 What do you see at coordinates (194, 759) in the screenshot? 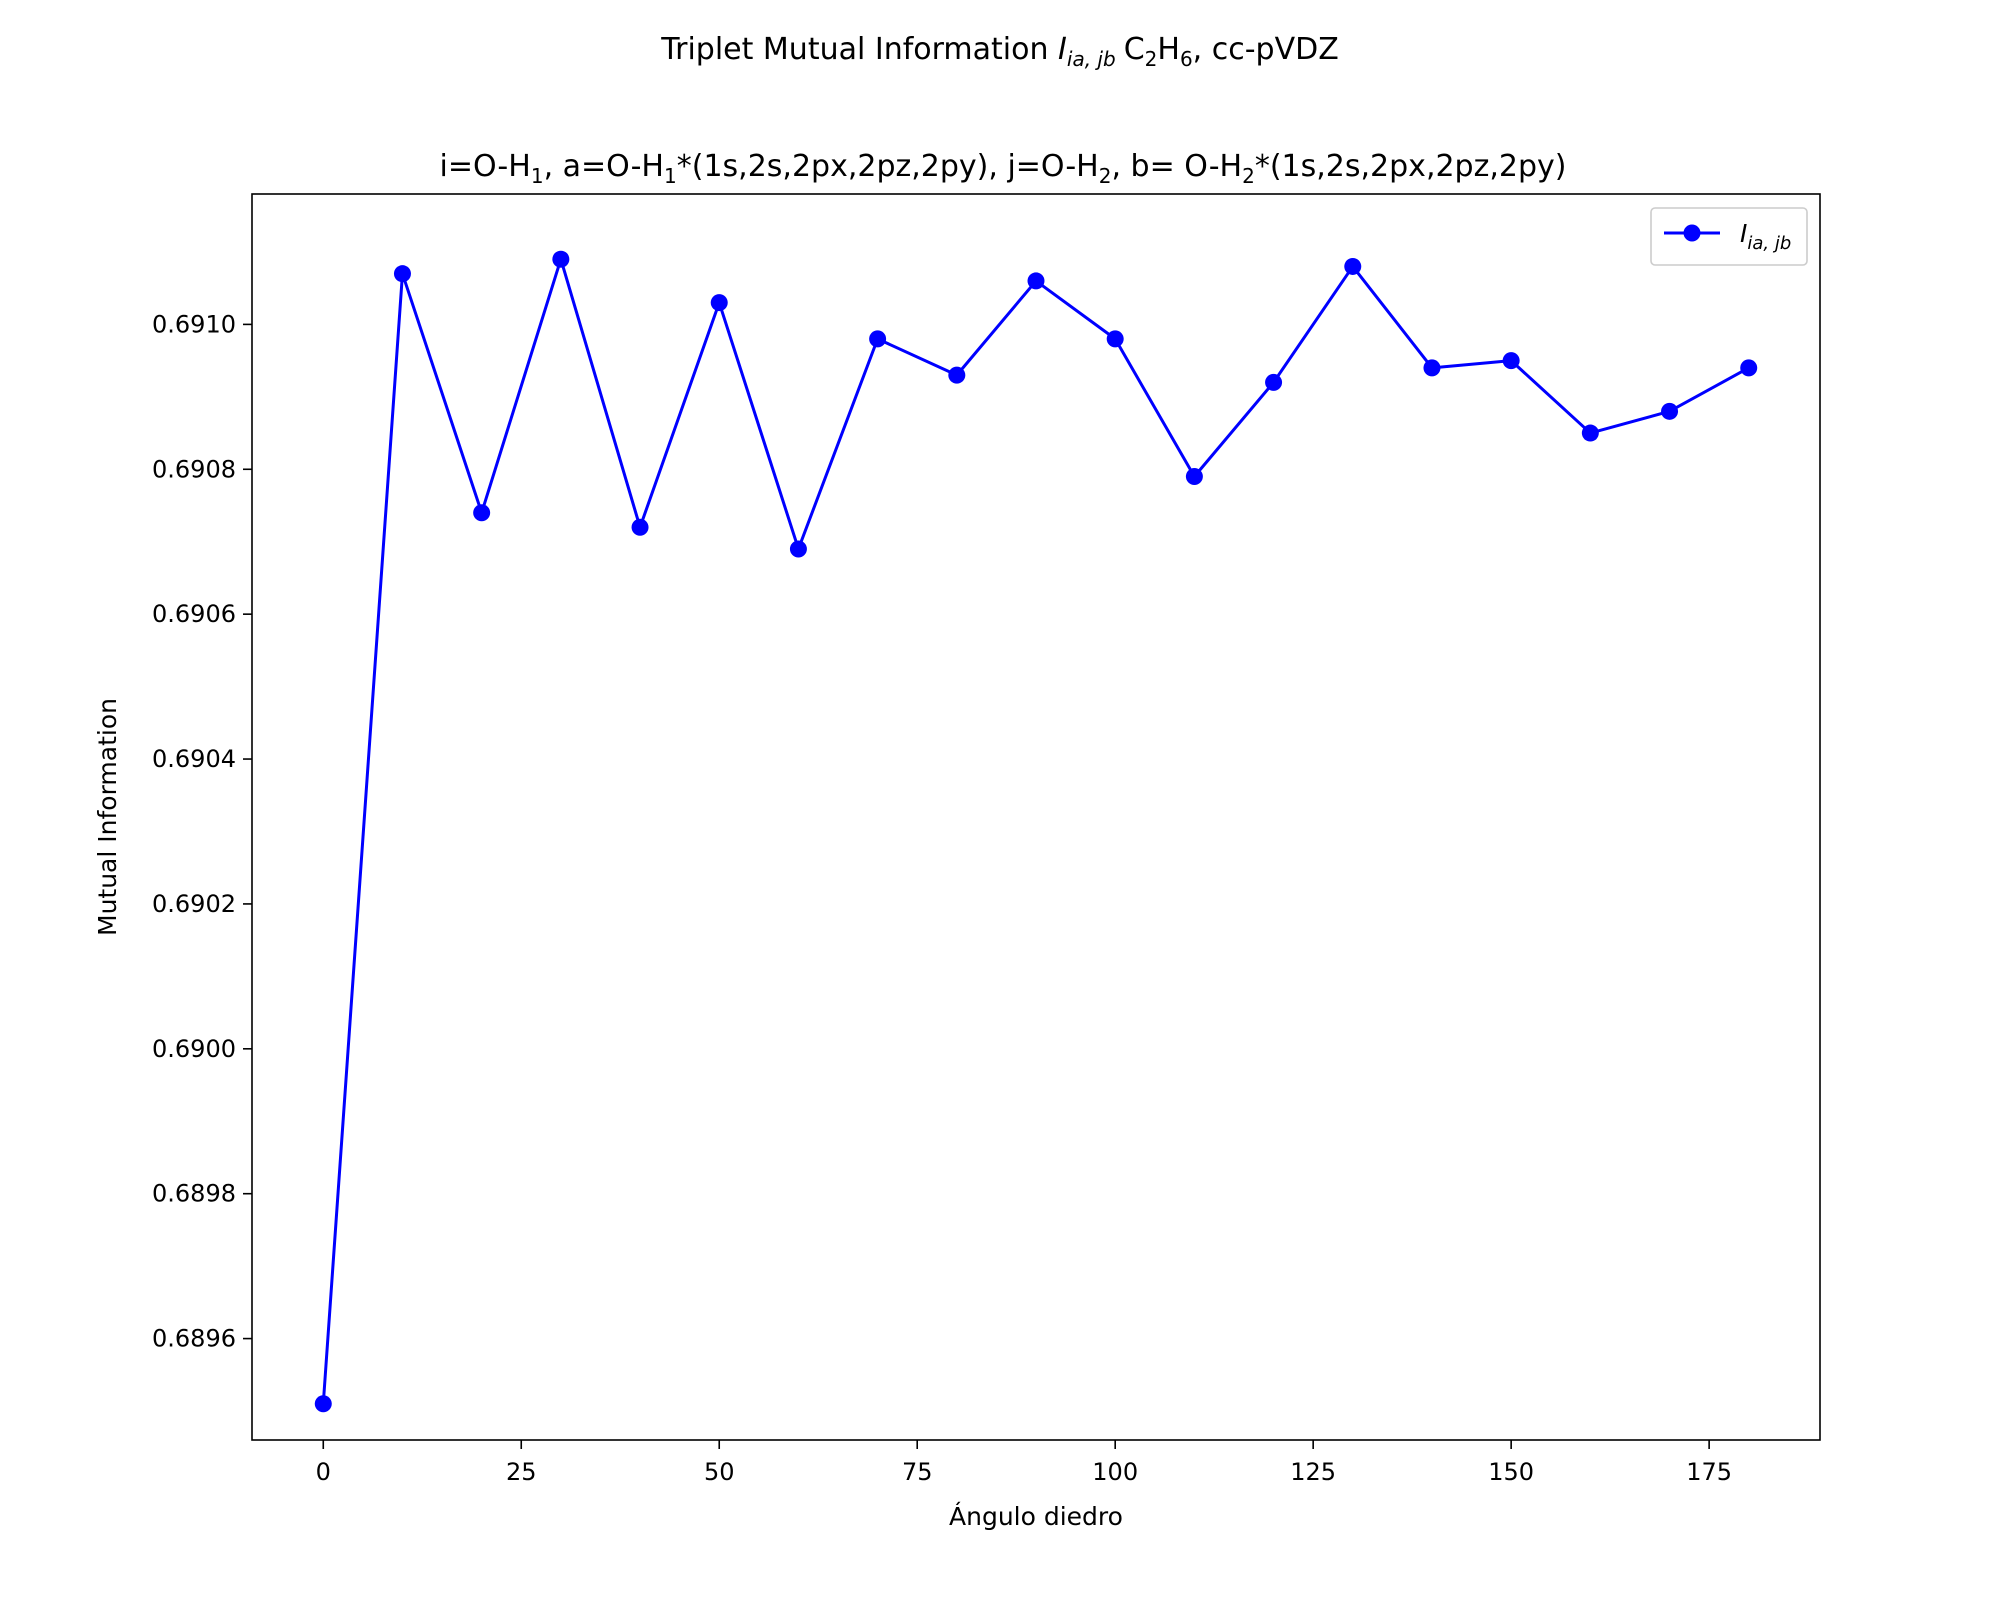
I see `y-tick-label: 0.6904` at bounding box center [194, 759].